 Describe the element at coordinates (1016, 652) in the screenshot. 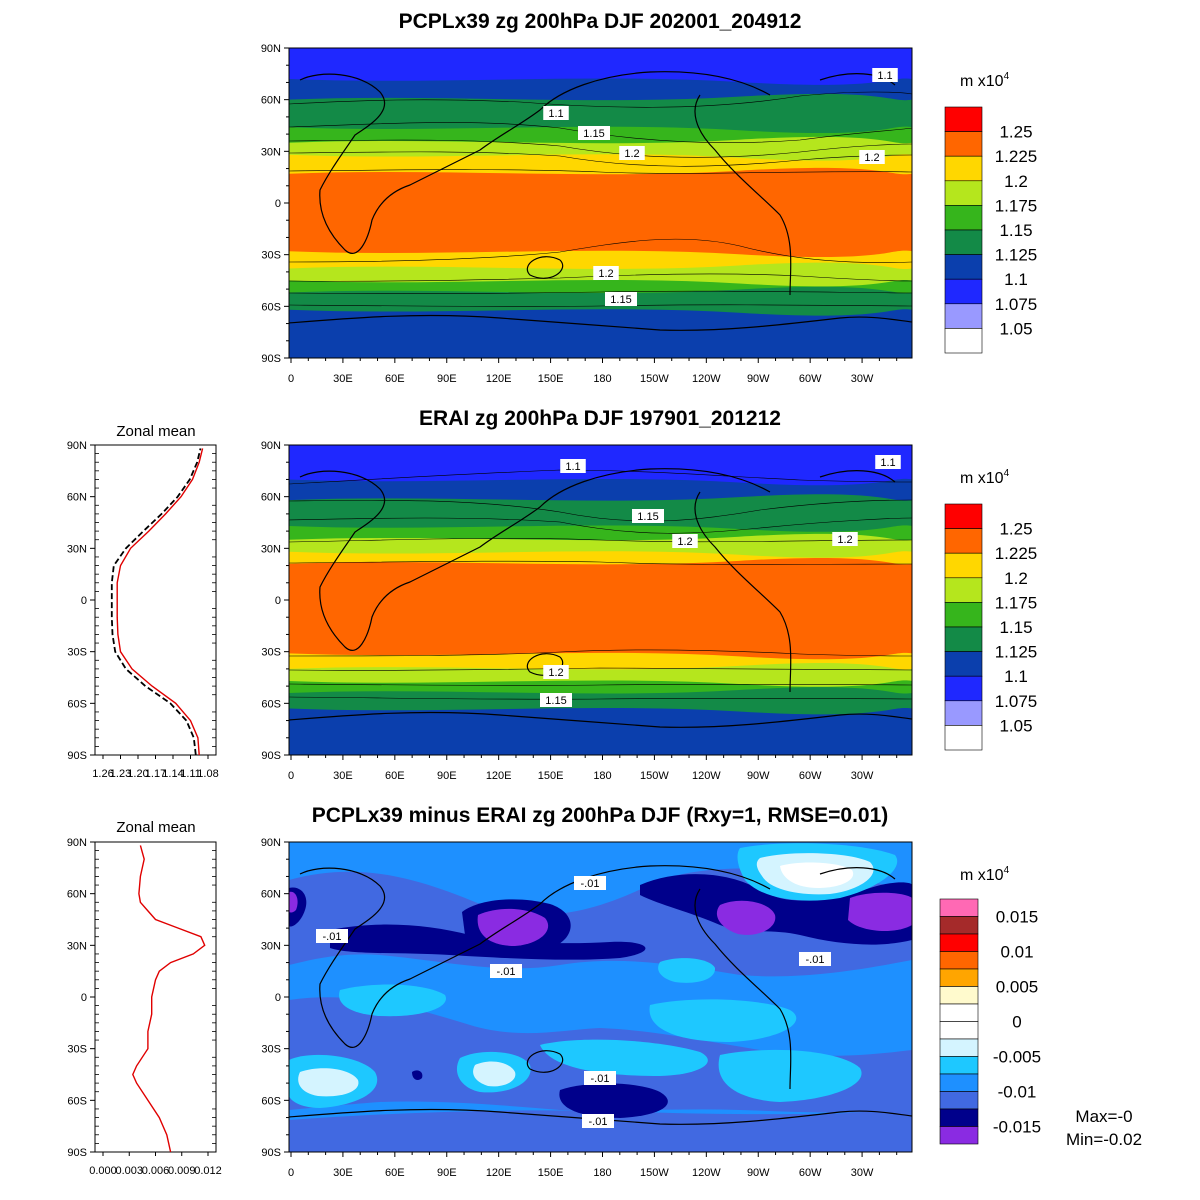

I see `colorbar-label: 1.125` at that location.